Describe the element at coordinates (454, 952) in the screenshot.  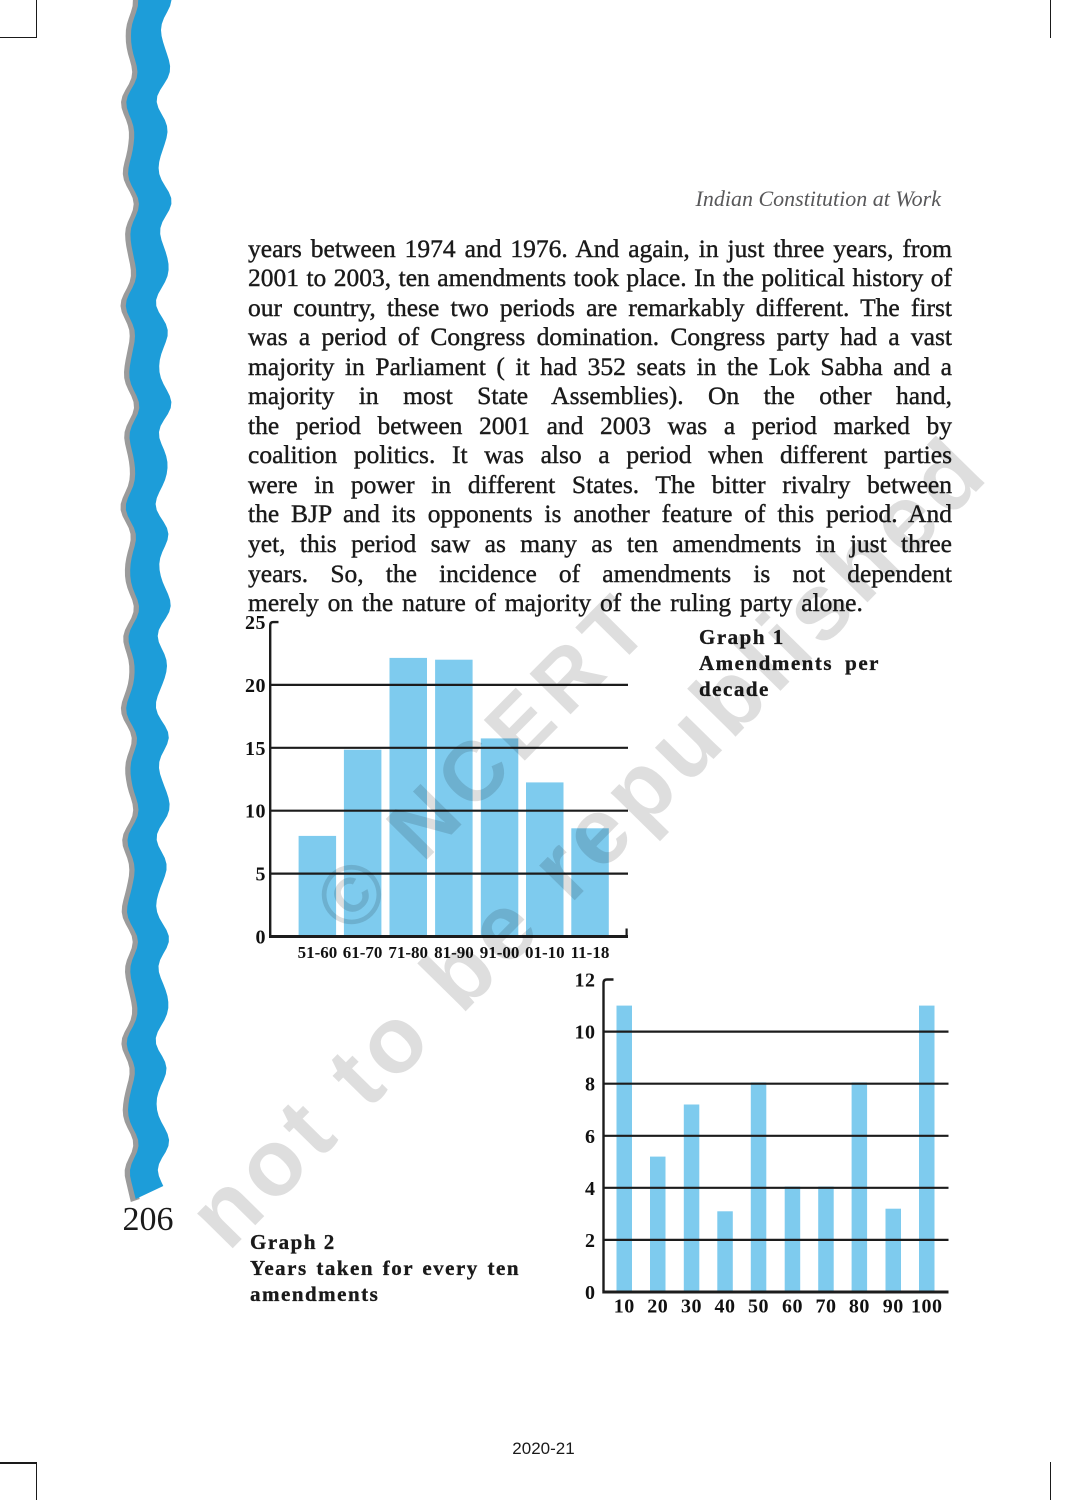
I see `svg-text: 81-90` at that location.